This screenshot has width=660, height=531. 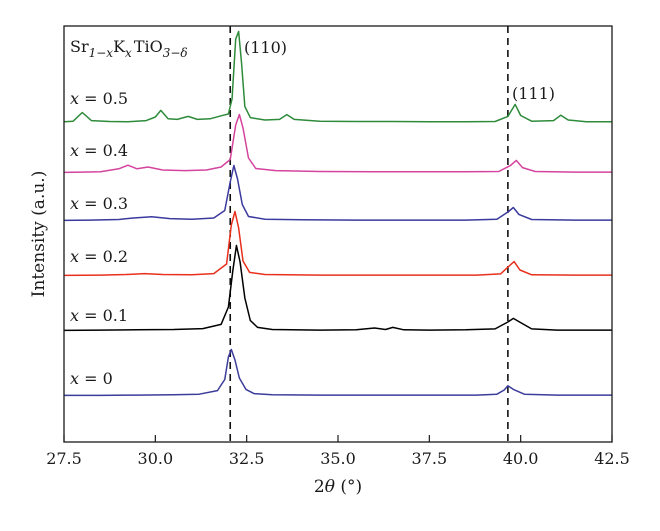 What do you see at coordinates (430, 458) in the screenshot?
I see `x-tick-label-4: 37.5` at bounding box center [430, 458].